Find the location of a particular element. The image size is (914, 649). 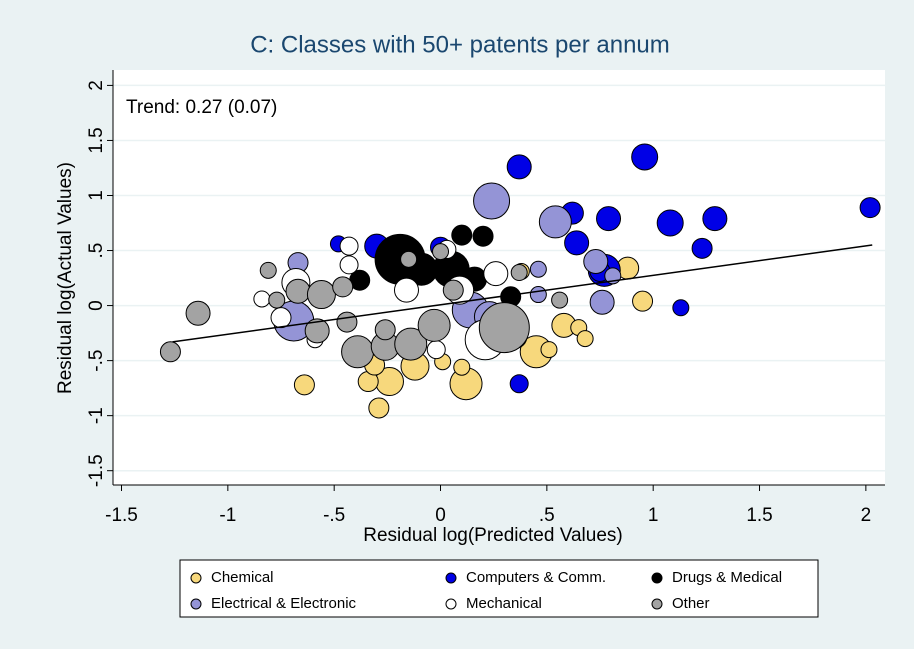

legend-label: Other is located at coordinates (691, 603).